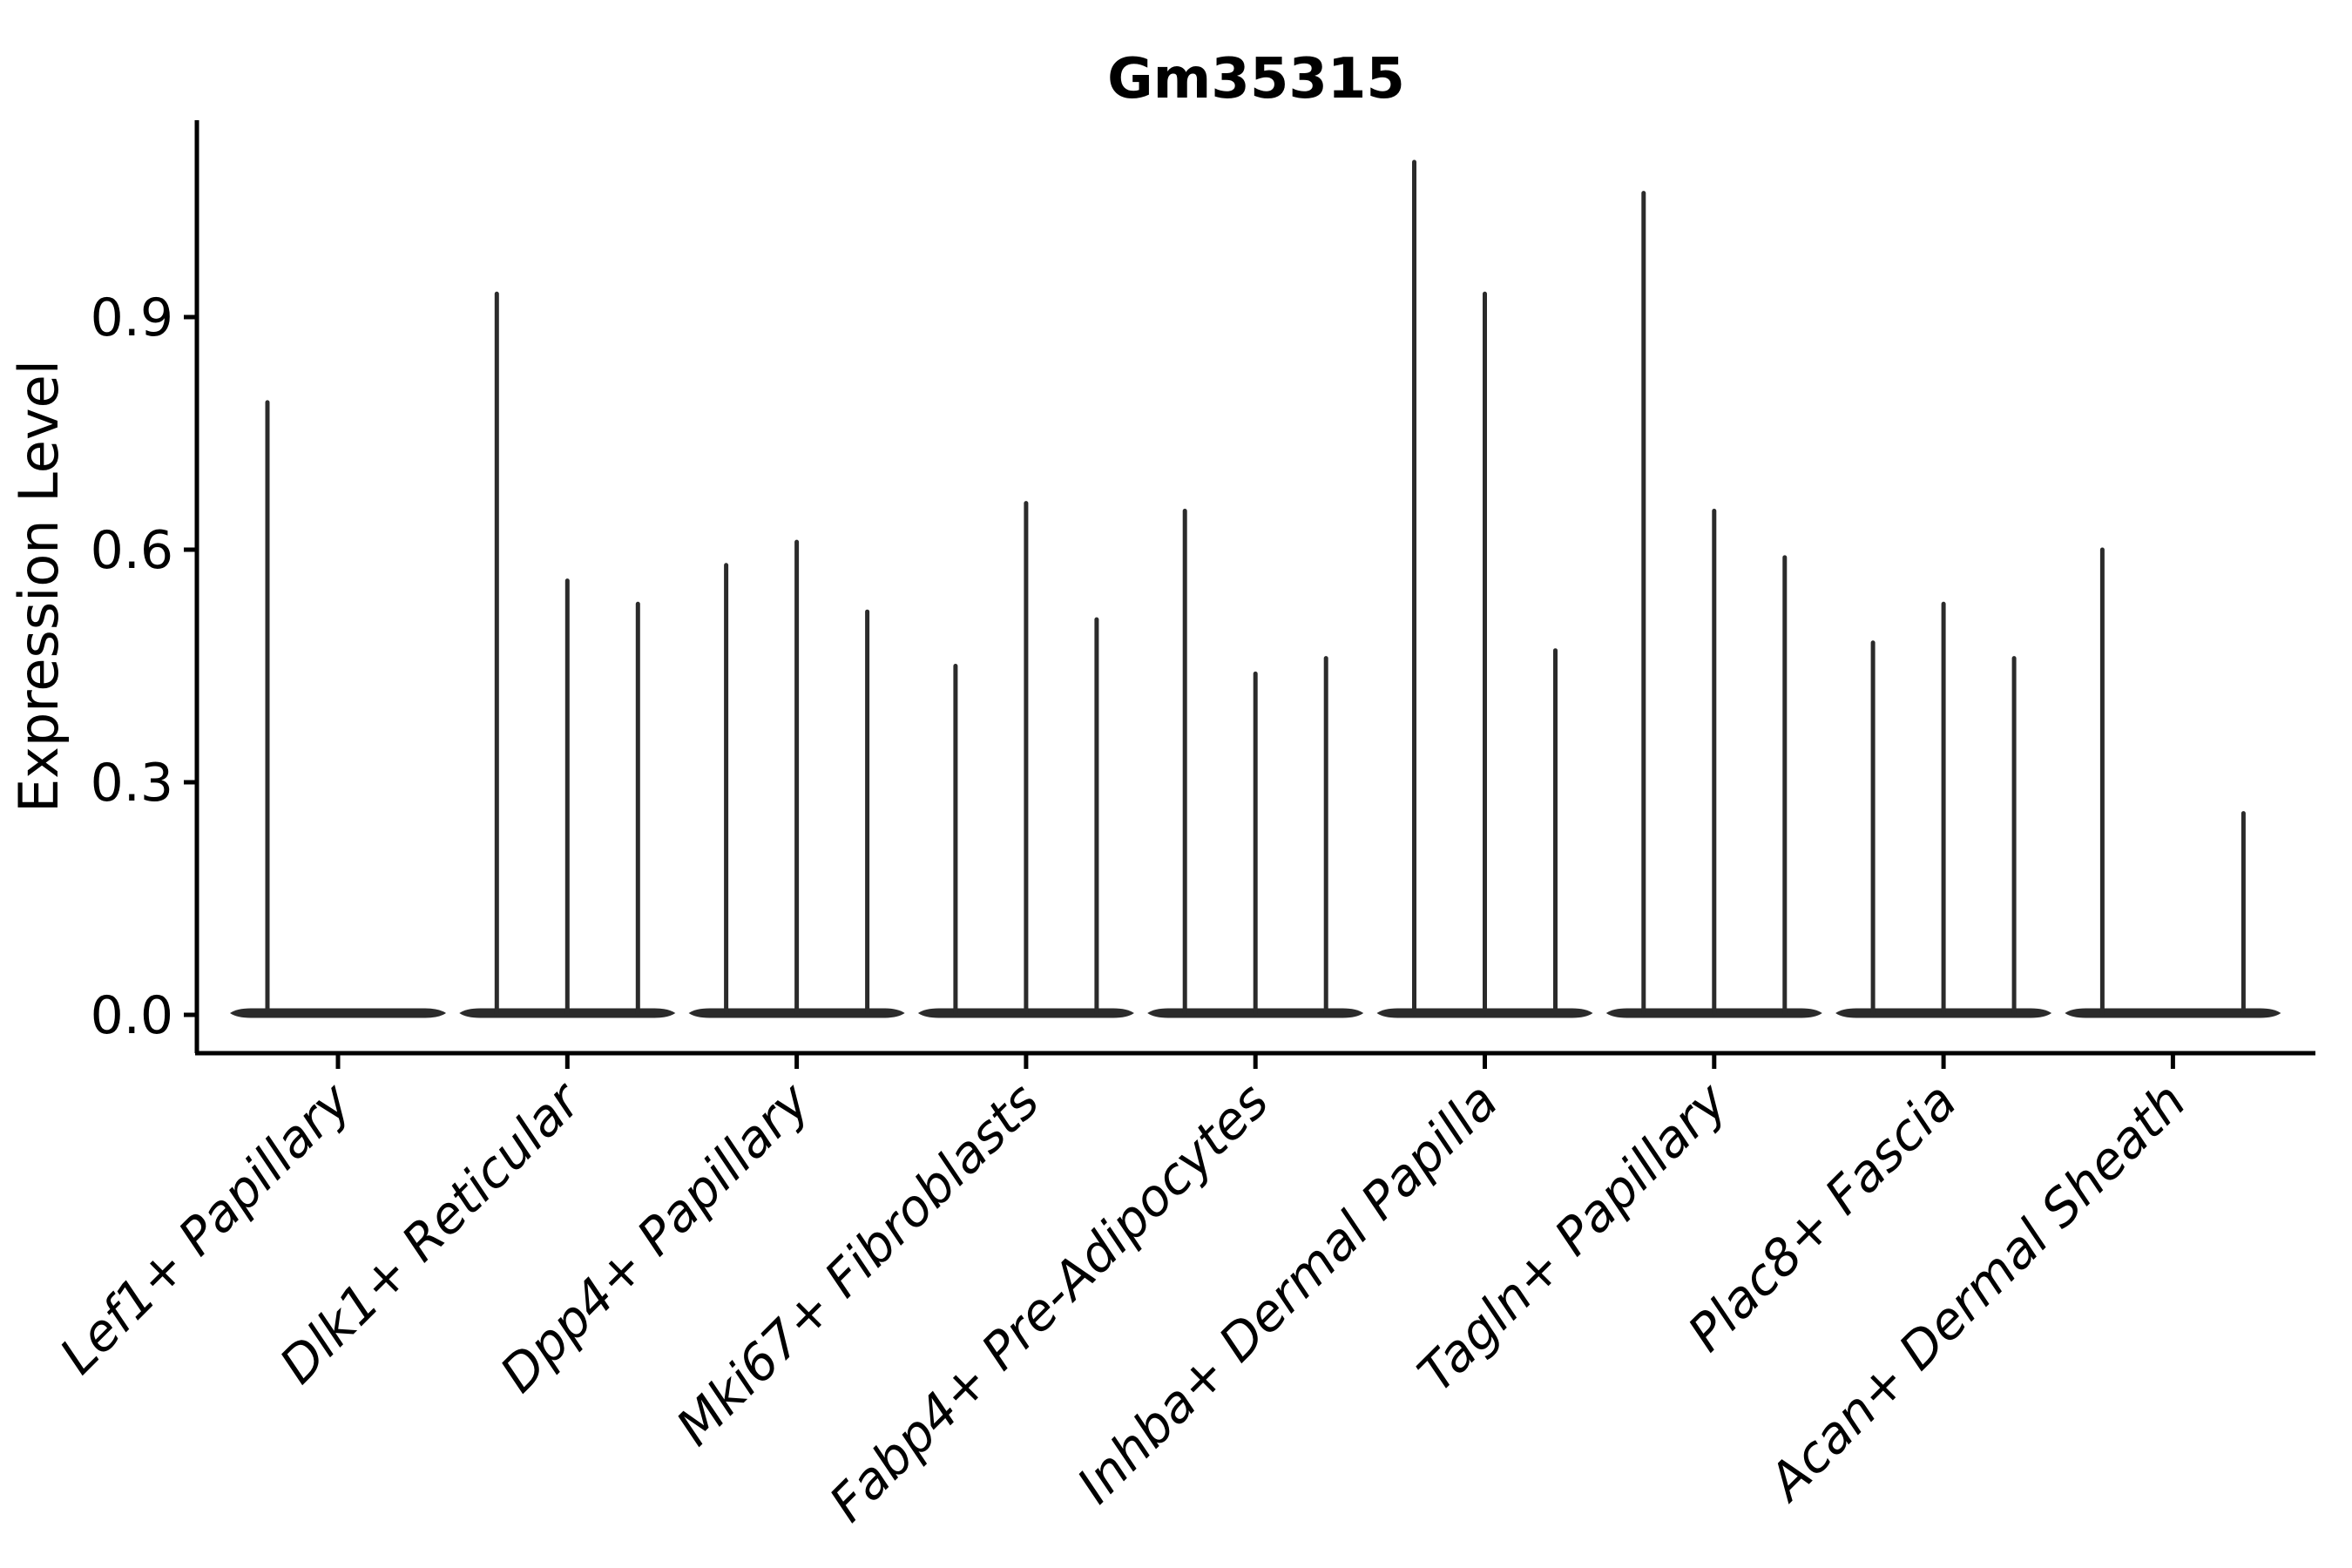  What do you see at coordinates (132, 317) in the screenshot?
I see `y-tick-label: 0.9` at bounding box center [132, 317].